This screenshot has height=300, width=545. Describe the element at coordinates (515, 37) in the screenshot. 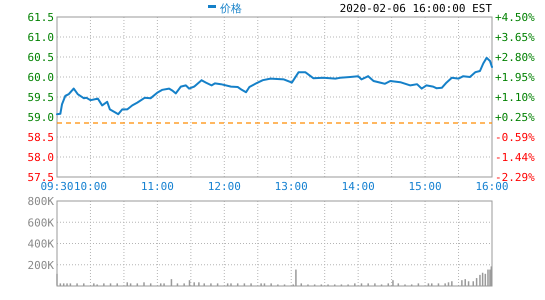

I see `y2-tick-label: +3.65%` at that location.